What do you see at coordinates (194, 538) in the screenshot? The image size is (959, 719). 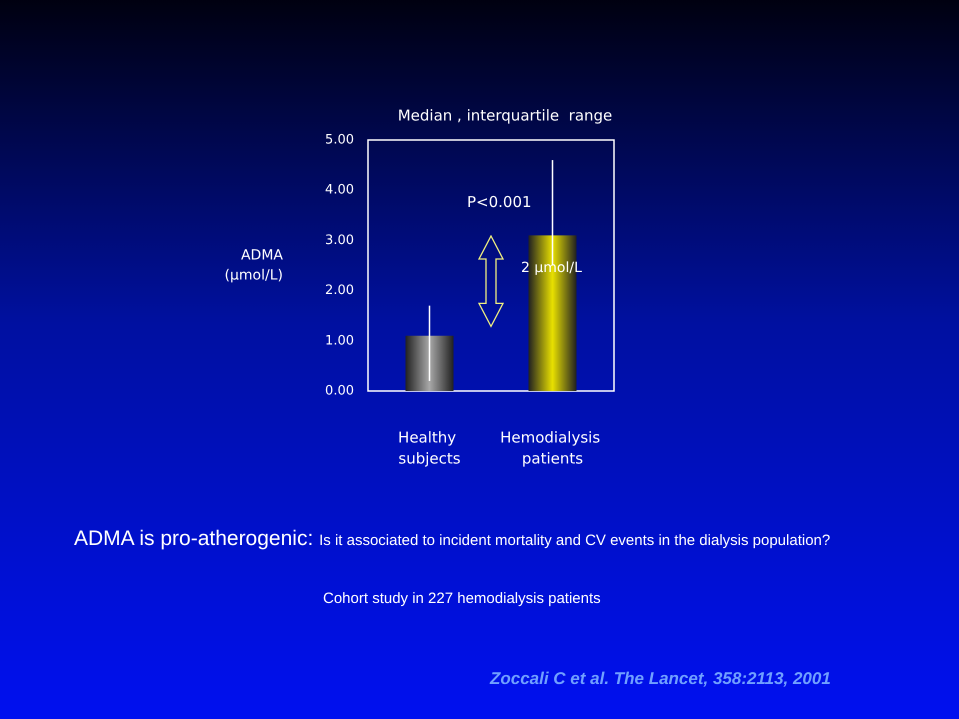 I see `text: ADMA is pro-atherogenic:` at bounding box center [194, 538].